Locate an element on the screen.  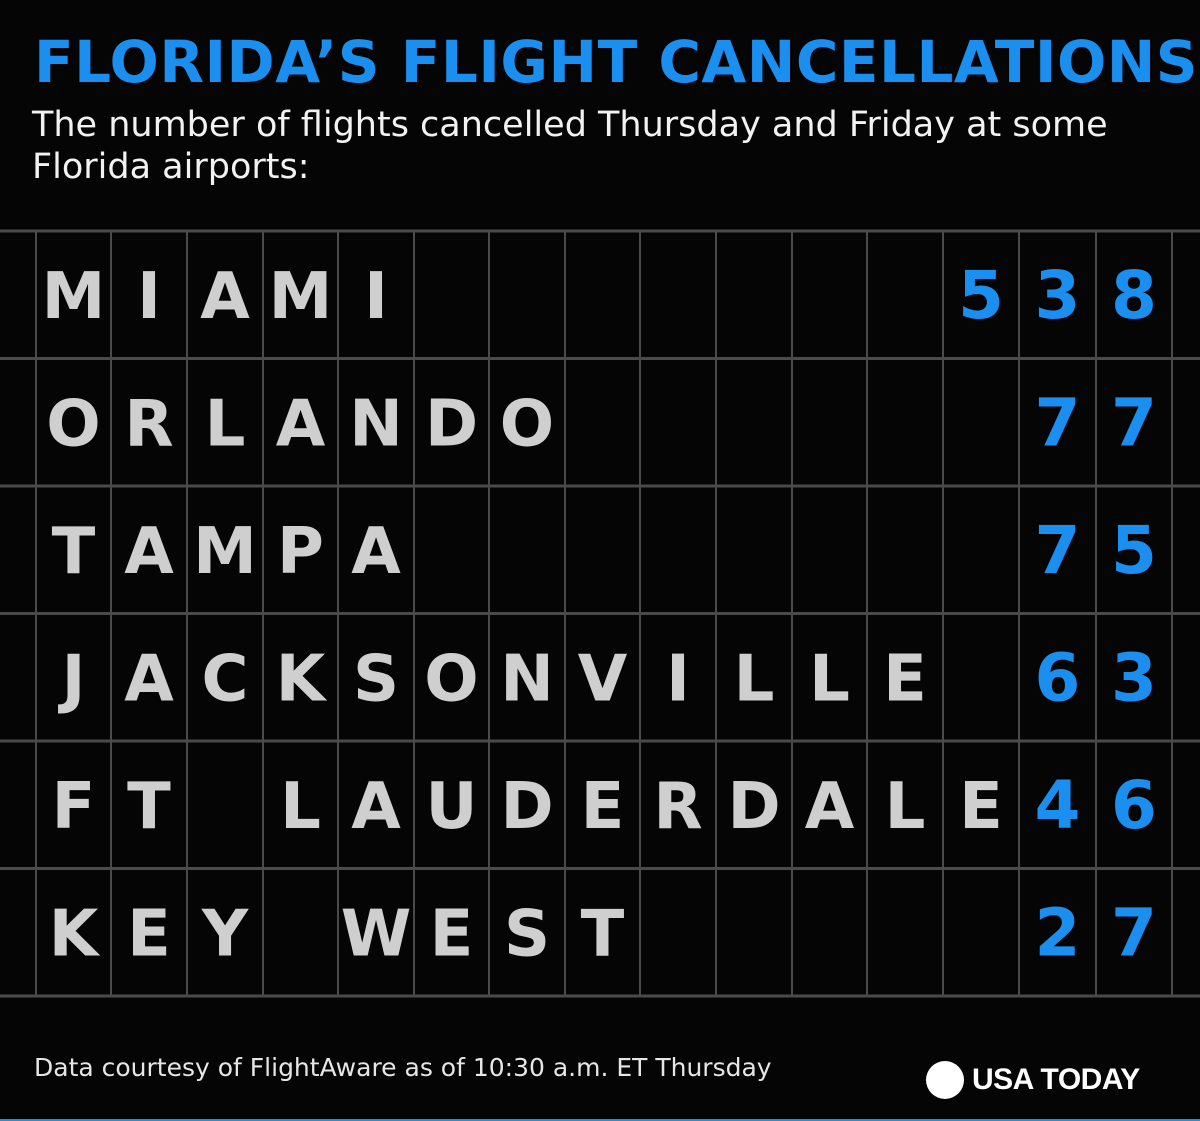
airport-letter: J is located at coordinates (72, 679).